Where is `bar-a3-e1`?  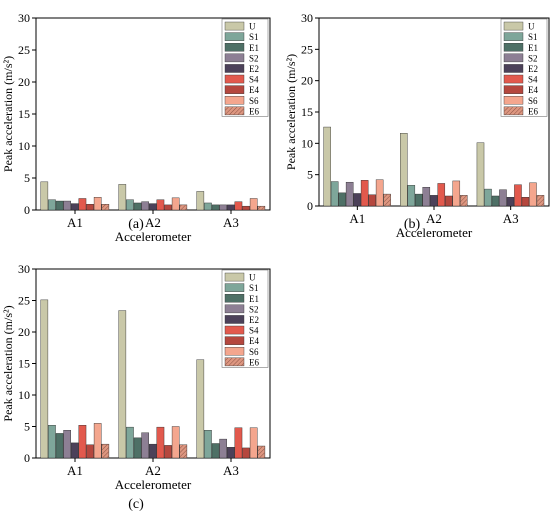 bar-a3-e1 is located at coordinates (215, 207).